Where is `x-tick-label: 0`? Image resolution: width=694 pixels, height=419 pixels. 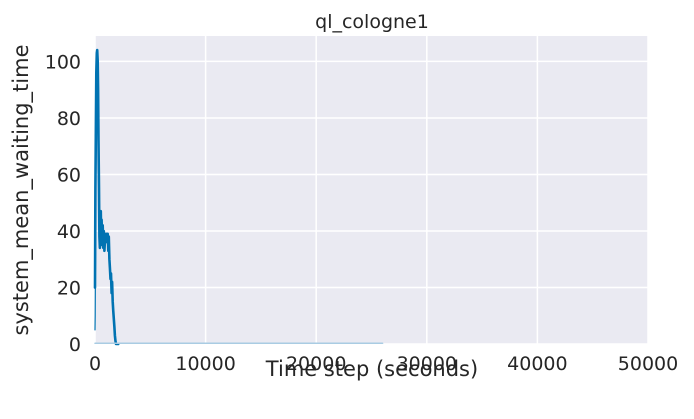 x-tick-label: 0 is located at coordinates (95, 364).